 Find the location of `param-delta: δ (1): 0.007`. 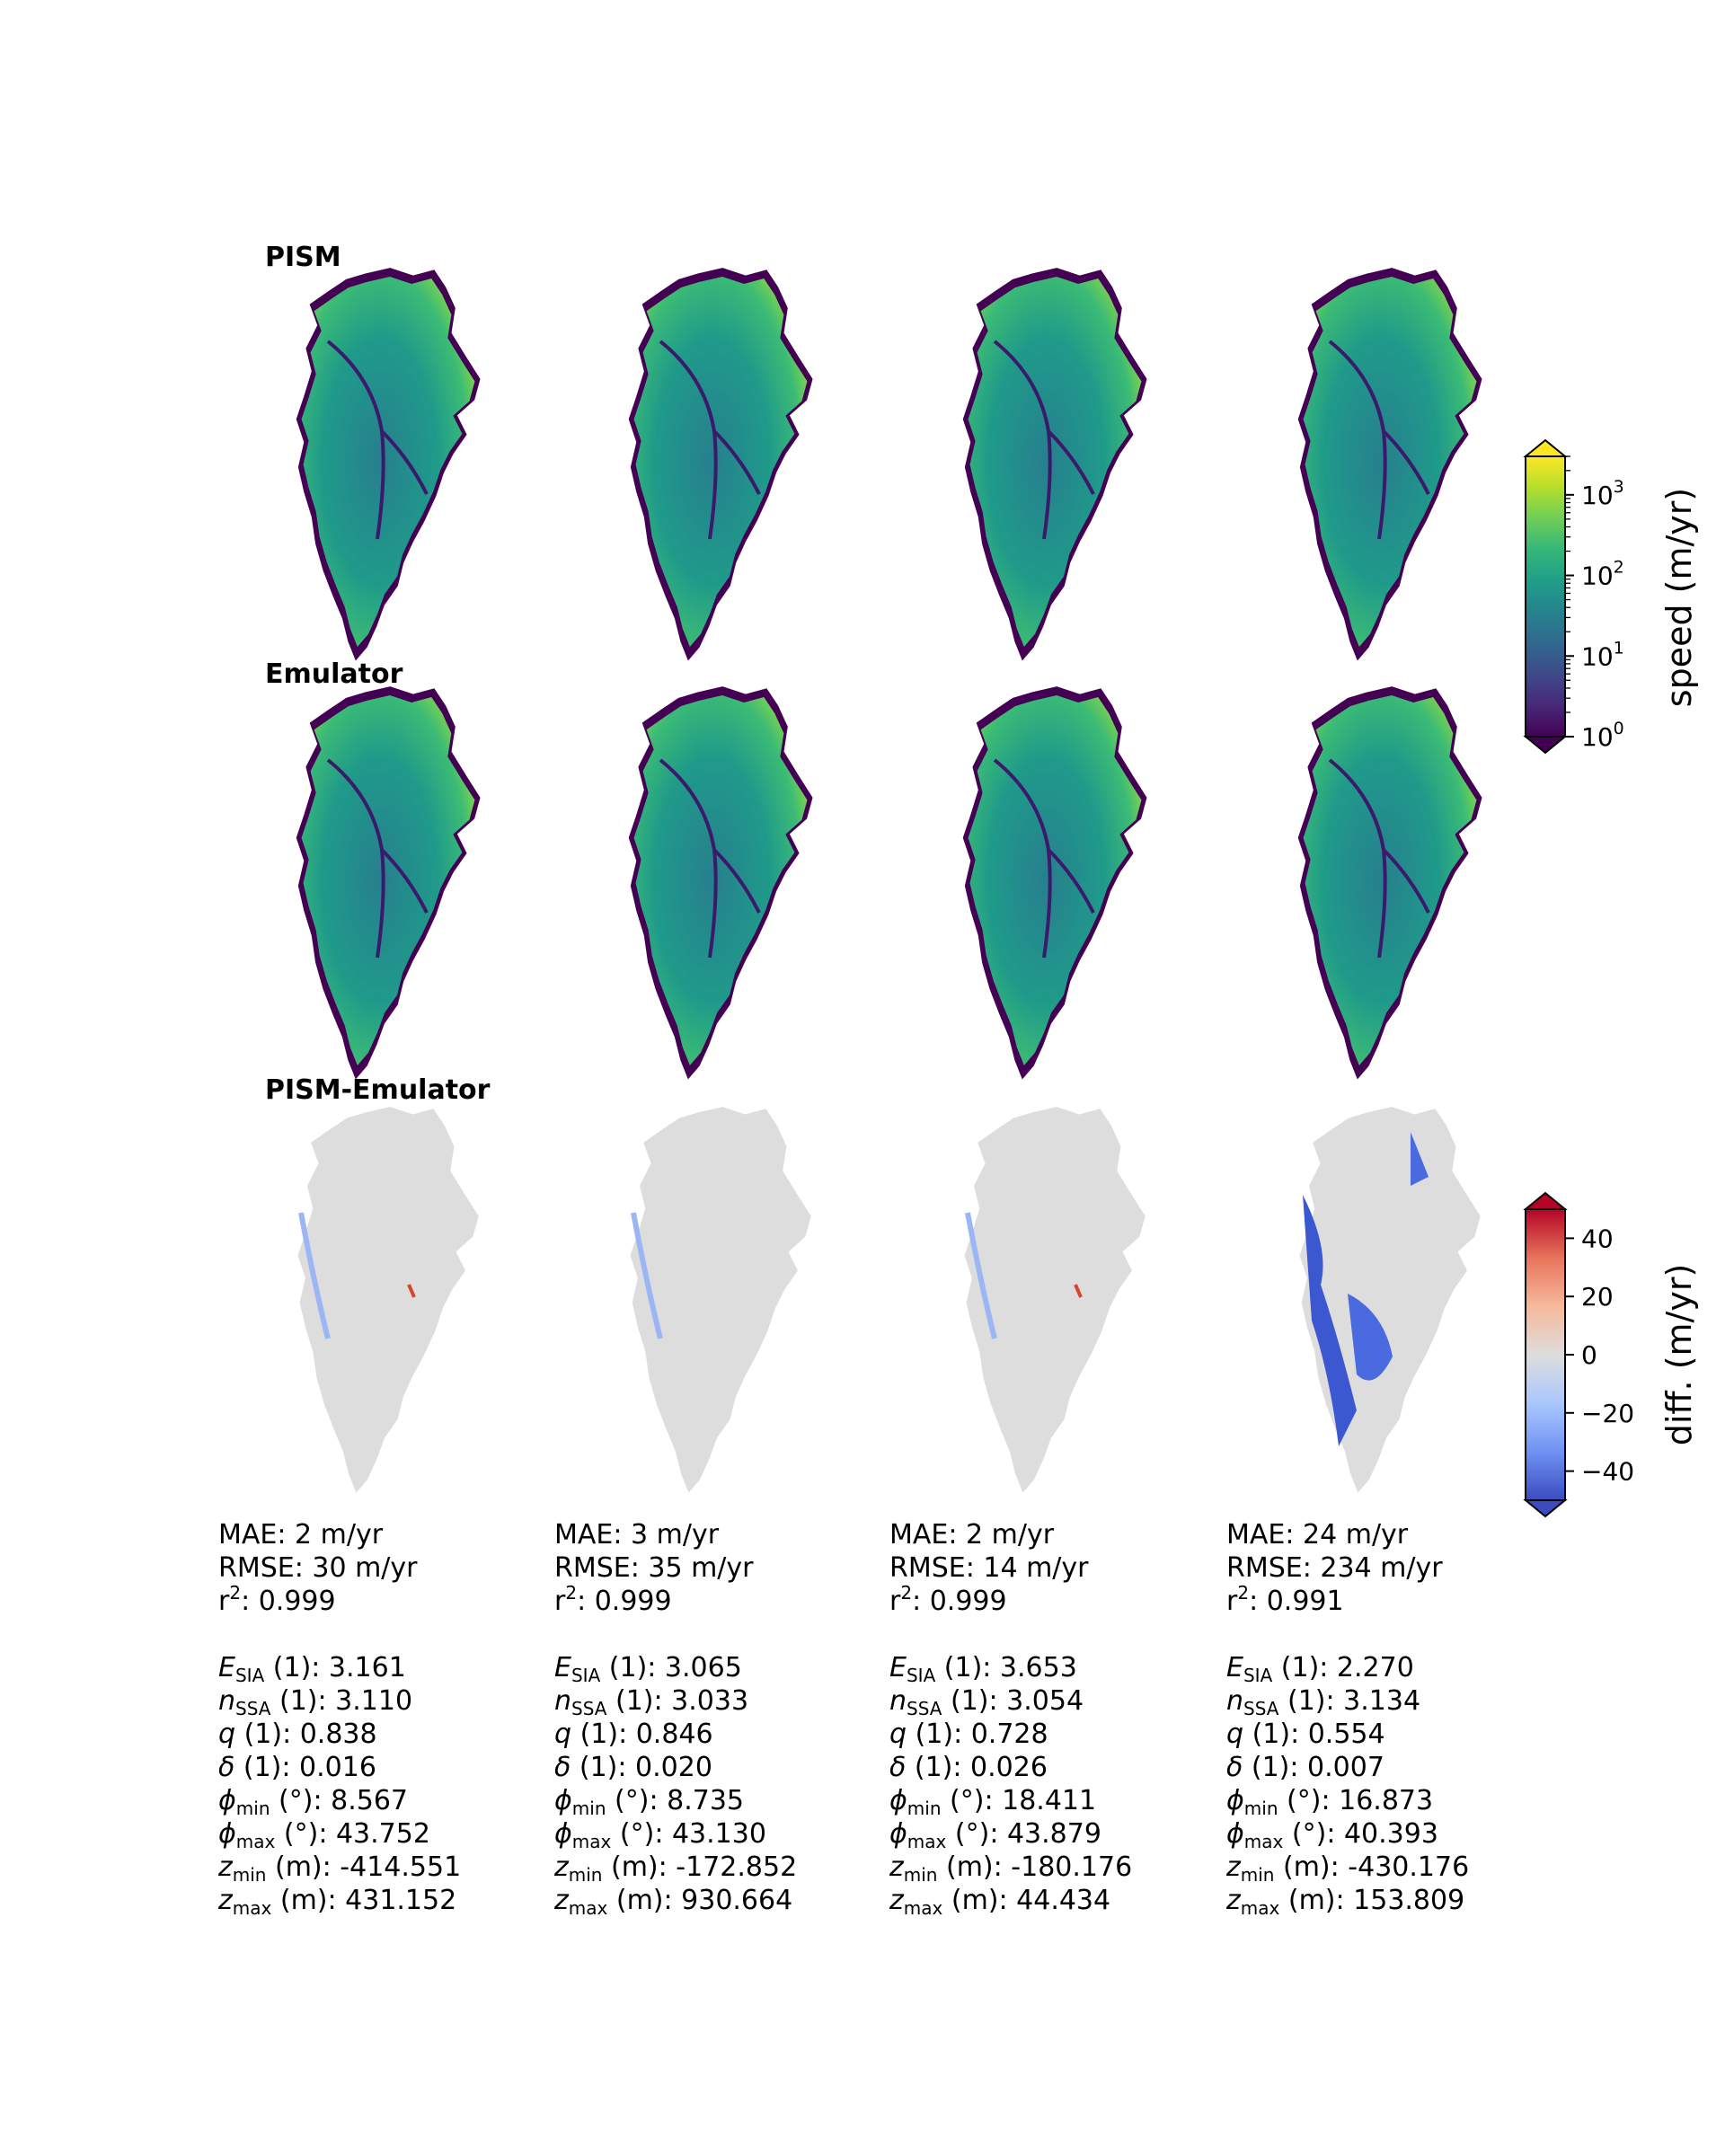

param-delta: δ (1): 0.007 is located at coordinates (1305, 1768).